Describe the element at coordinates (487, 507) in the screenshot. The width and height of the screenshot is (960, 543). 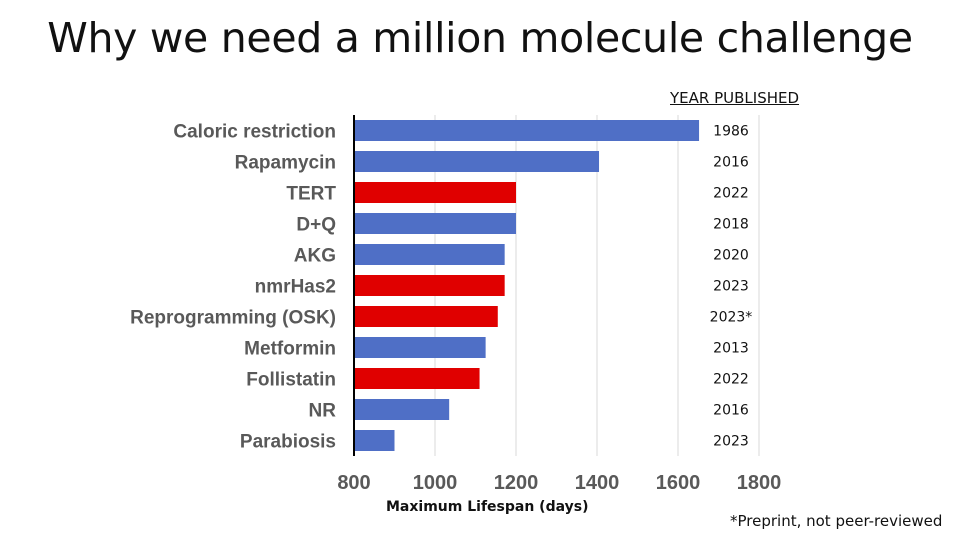
I see `x-axis-label: Maximum Lifespan (days)` at that location.